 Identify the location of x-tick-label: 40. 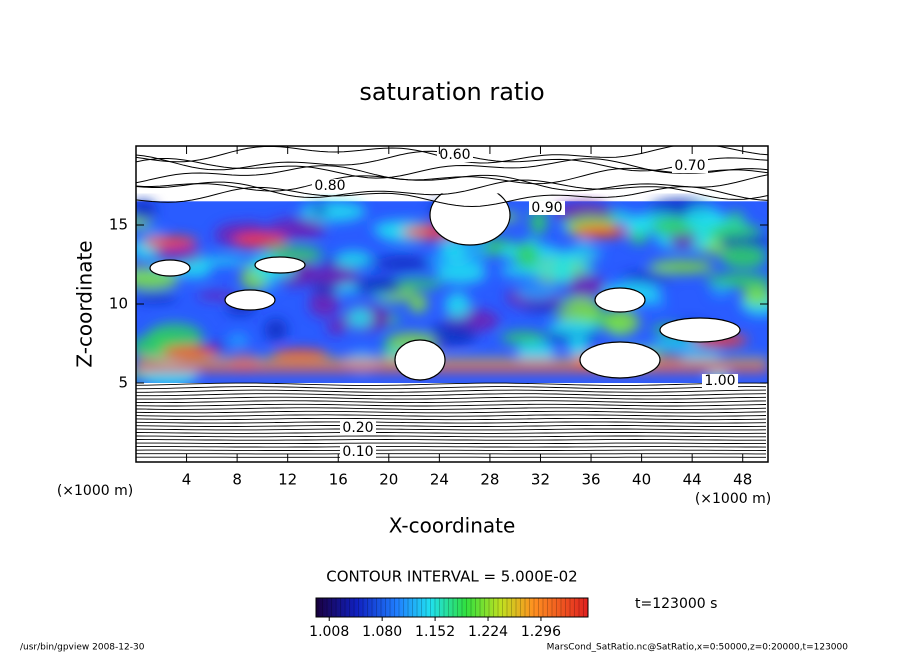
(641, 480).